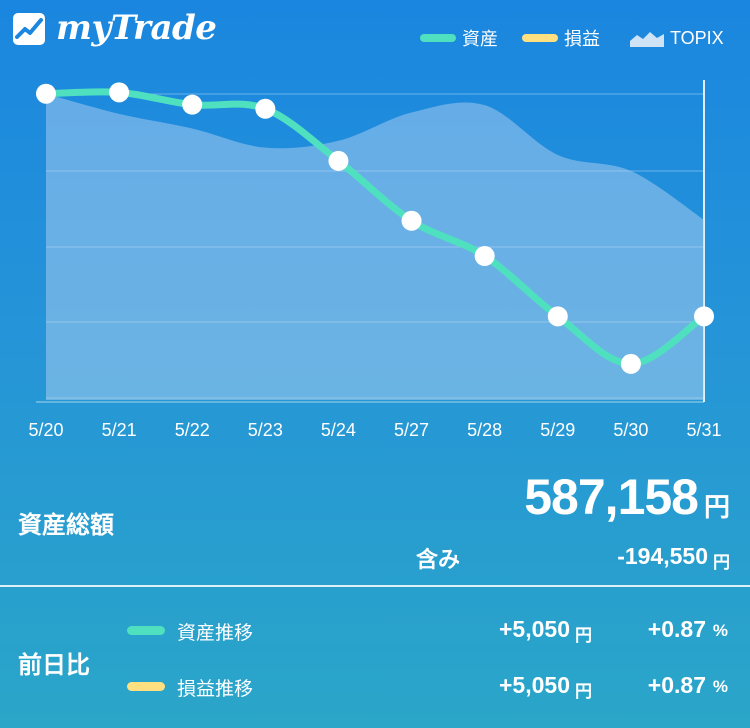 The image size is (750, 728). Describe the element at coordinates (46, 93) in the screenshot. I see `data-point-5/20` at that location.